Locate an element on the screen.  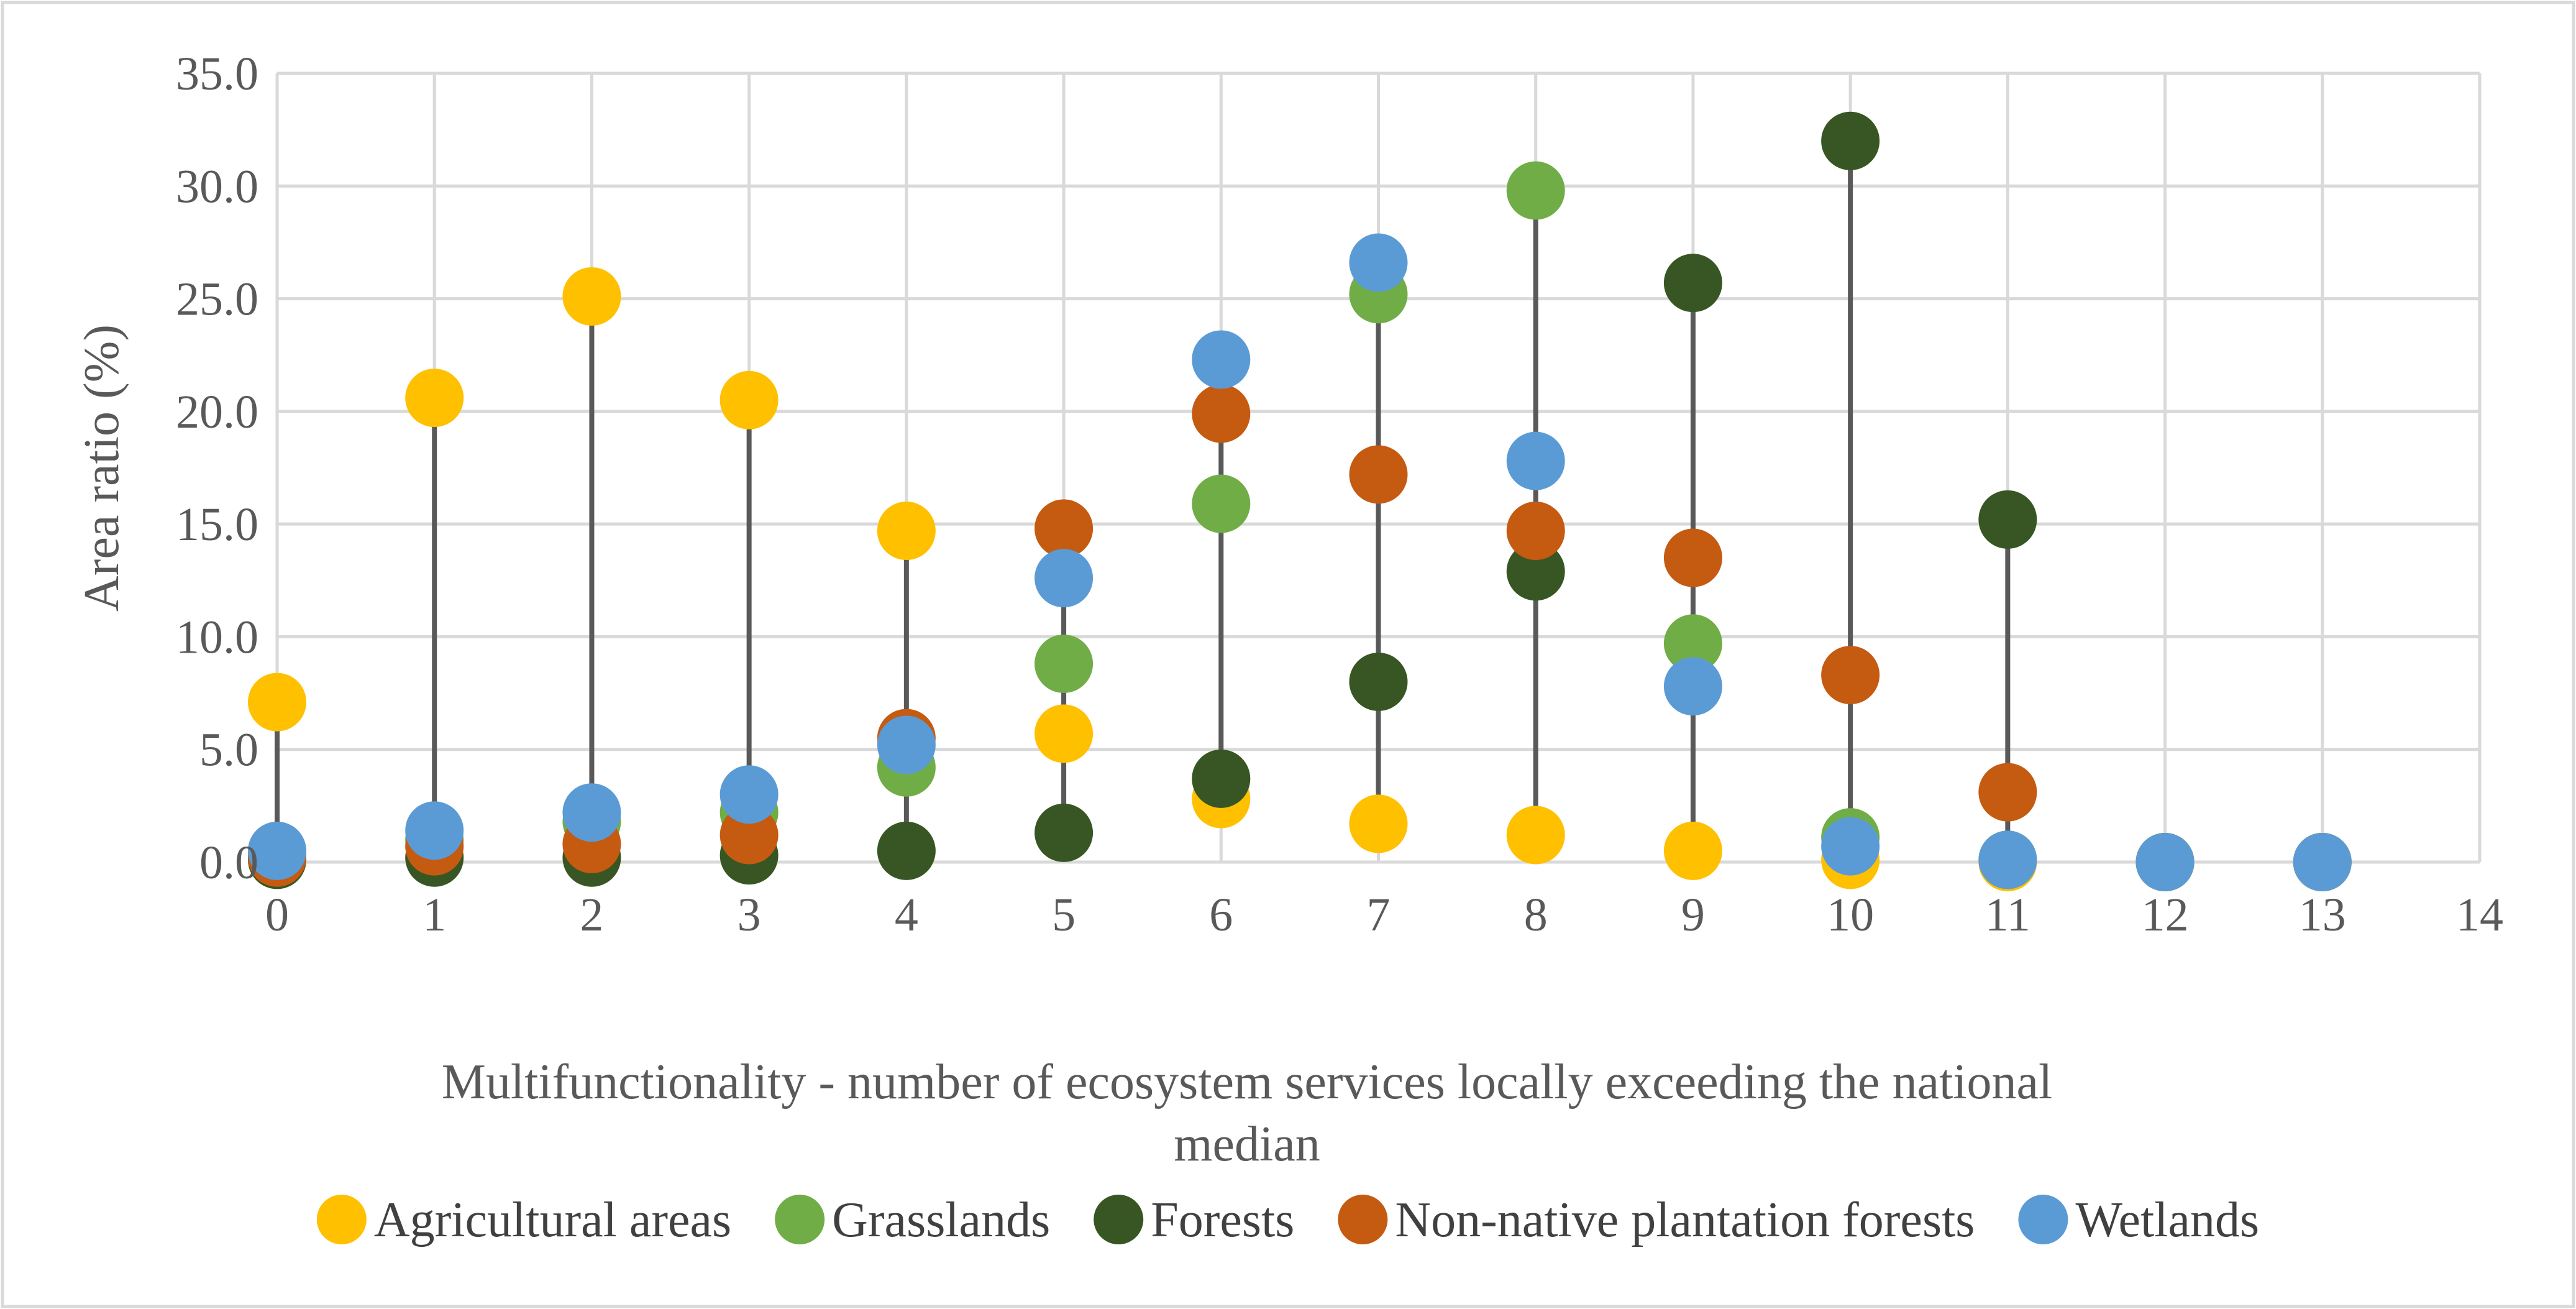
legend-item-grasslands: Grasslands is located at coordinates (912, 1220).